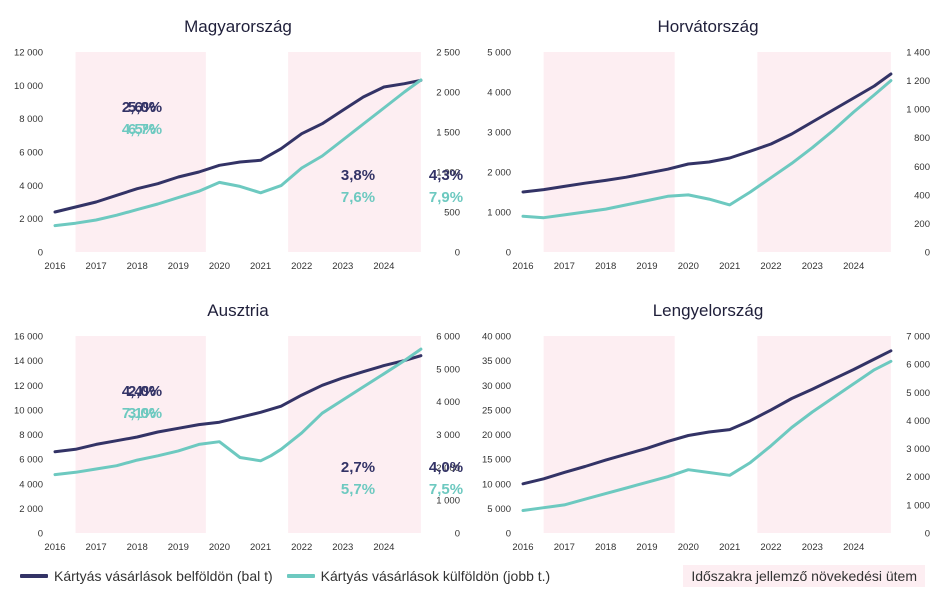 The width and height of the screenshot is (946, 596). What do you see at coordinates (496, 361) in the screenshot?
I see `chart4-y-left-tick: 35 000` at bounding box center [496, 361].